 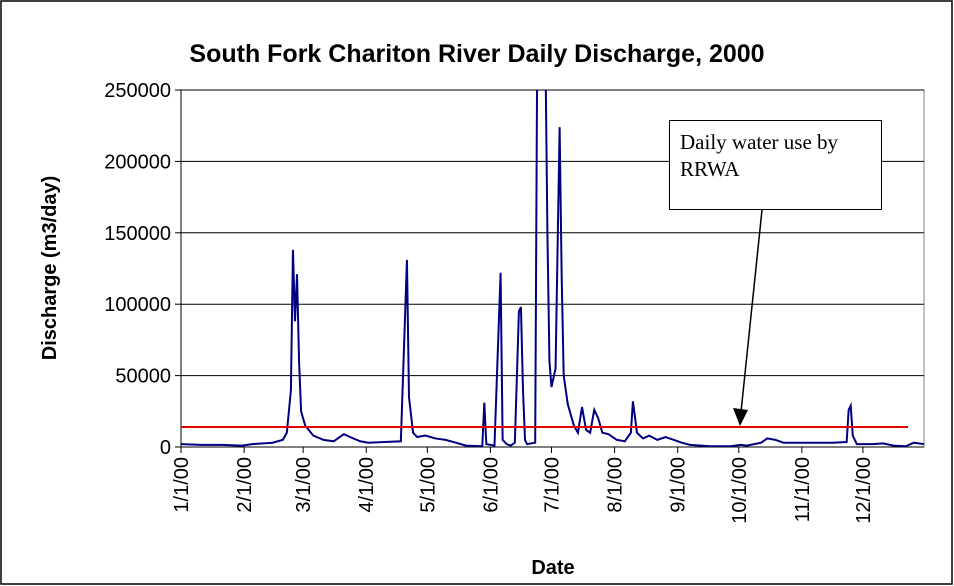 I want to click on y-tick-label: 250000, so click(x=137, y=91).